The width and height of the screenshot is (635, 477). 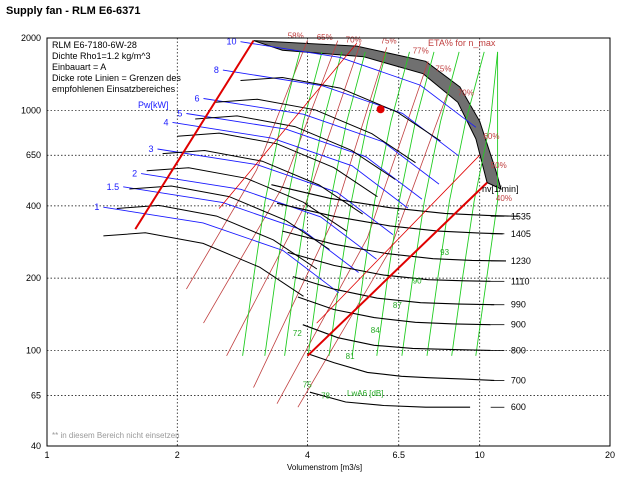 What do you see at coordinates (354, 39) in the screenshot?
I see `efficiency-label: 70%` at bounding box center [354, 39].